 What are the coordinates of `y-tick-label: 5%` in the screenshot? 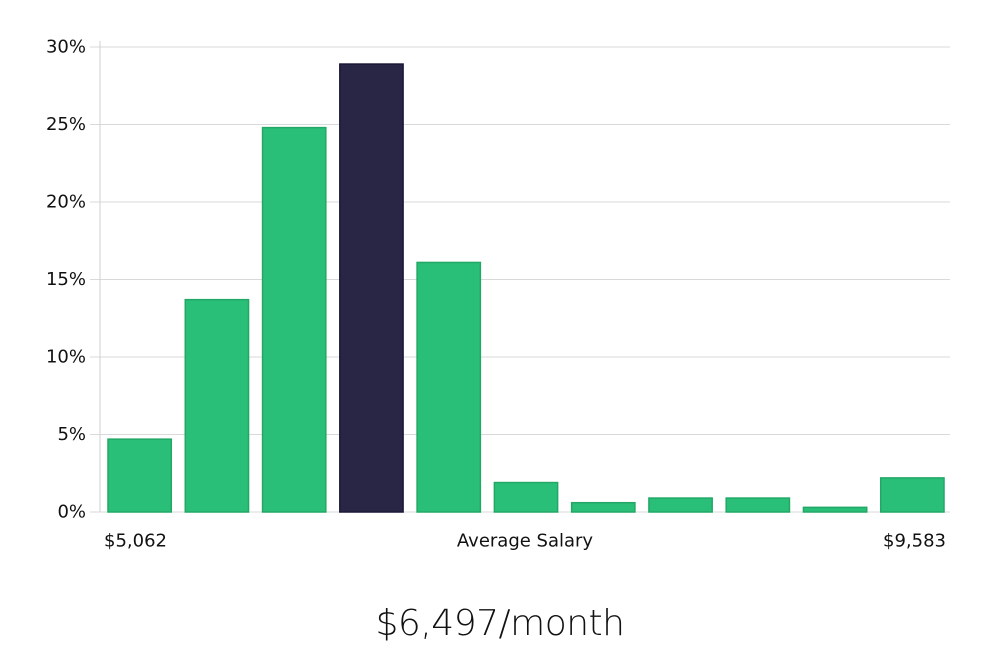 It's located at (71, 434).